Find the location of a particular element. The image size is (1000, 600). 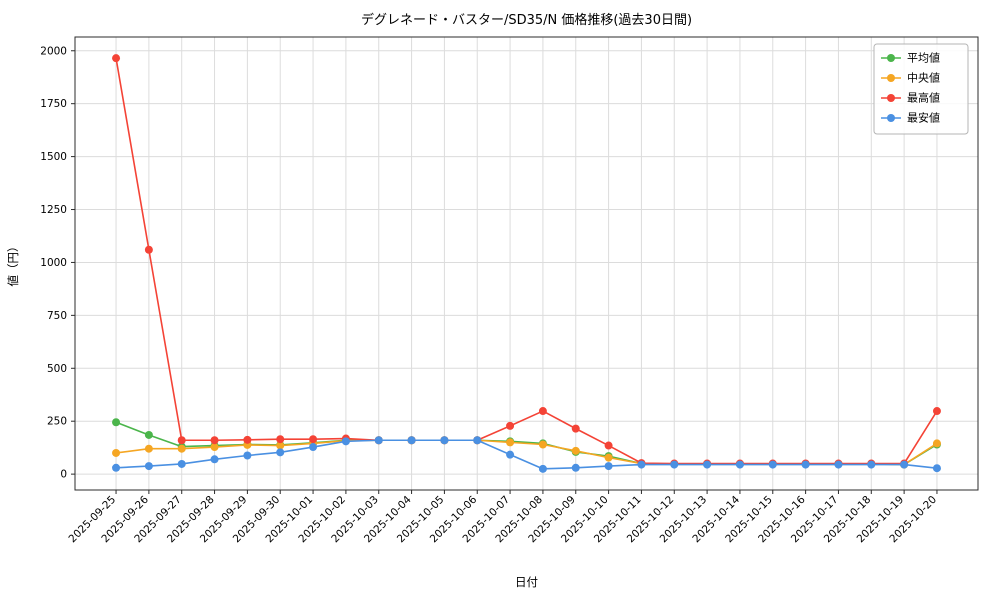

y-tick-label: 1750 is located at coordinates (53, 104).